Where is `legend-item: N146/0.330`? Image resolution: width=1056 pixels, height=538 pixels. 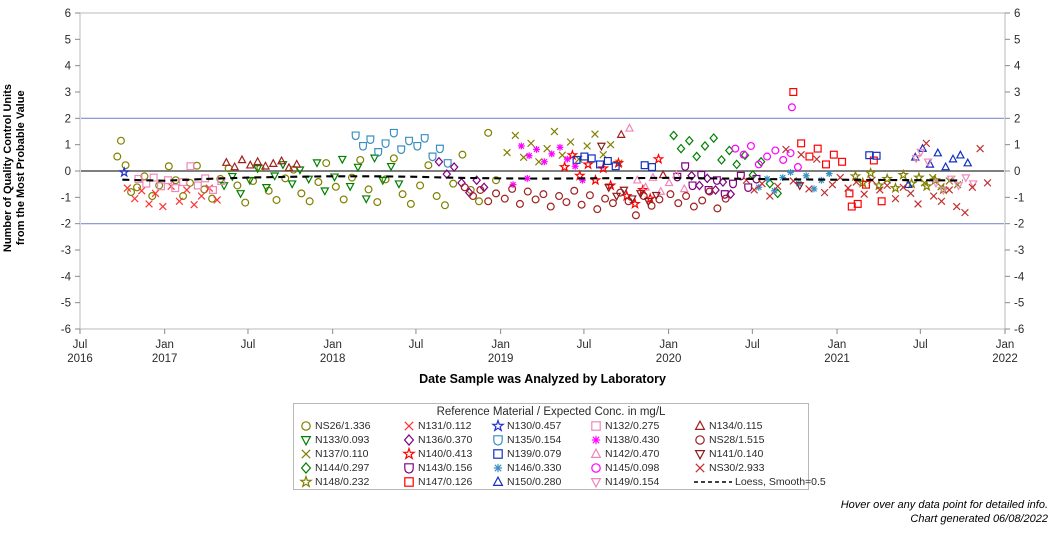
legend-item: N146/0.330 is located at coordinates (538, 468).